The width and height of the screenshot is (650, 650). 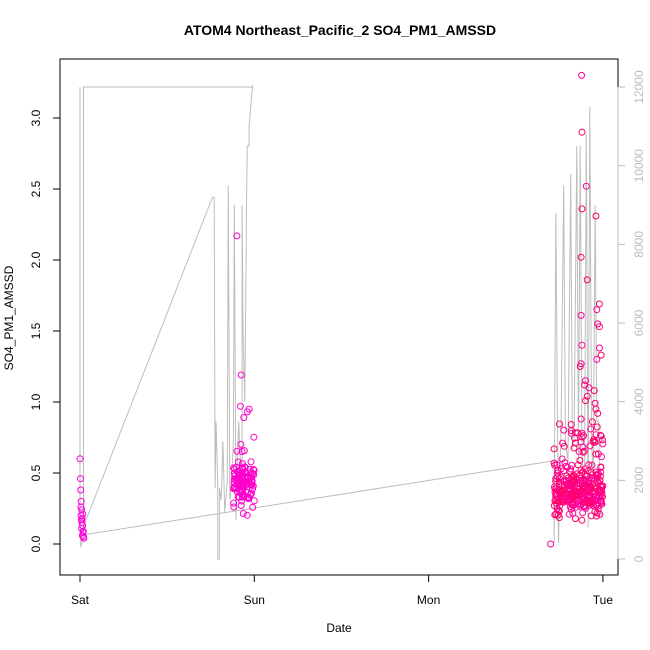 What do you see at coordinates (639, 401) in the screenshot?
I see `y2-tick-label: 4000` at bounding box center [639, 401].